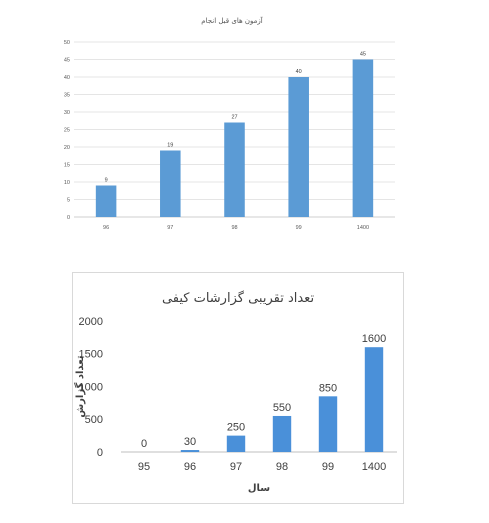 This screenshot has height=523, width=489. What do you see at coordinates (328, 388) in the screenshot?
I see `data-label: 850` at bounding box center [328, 388].